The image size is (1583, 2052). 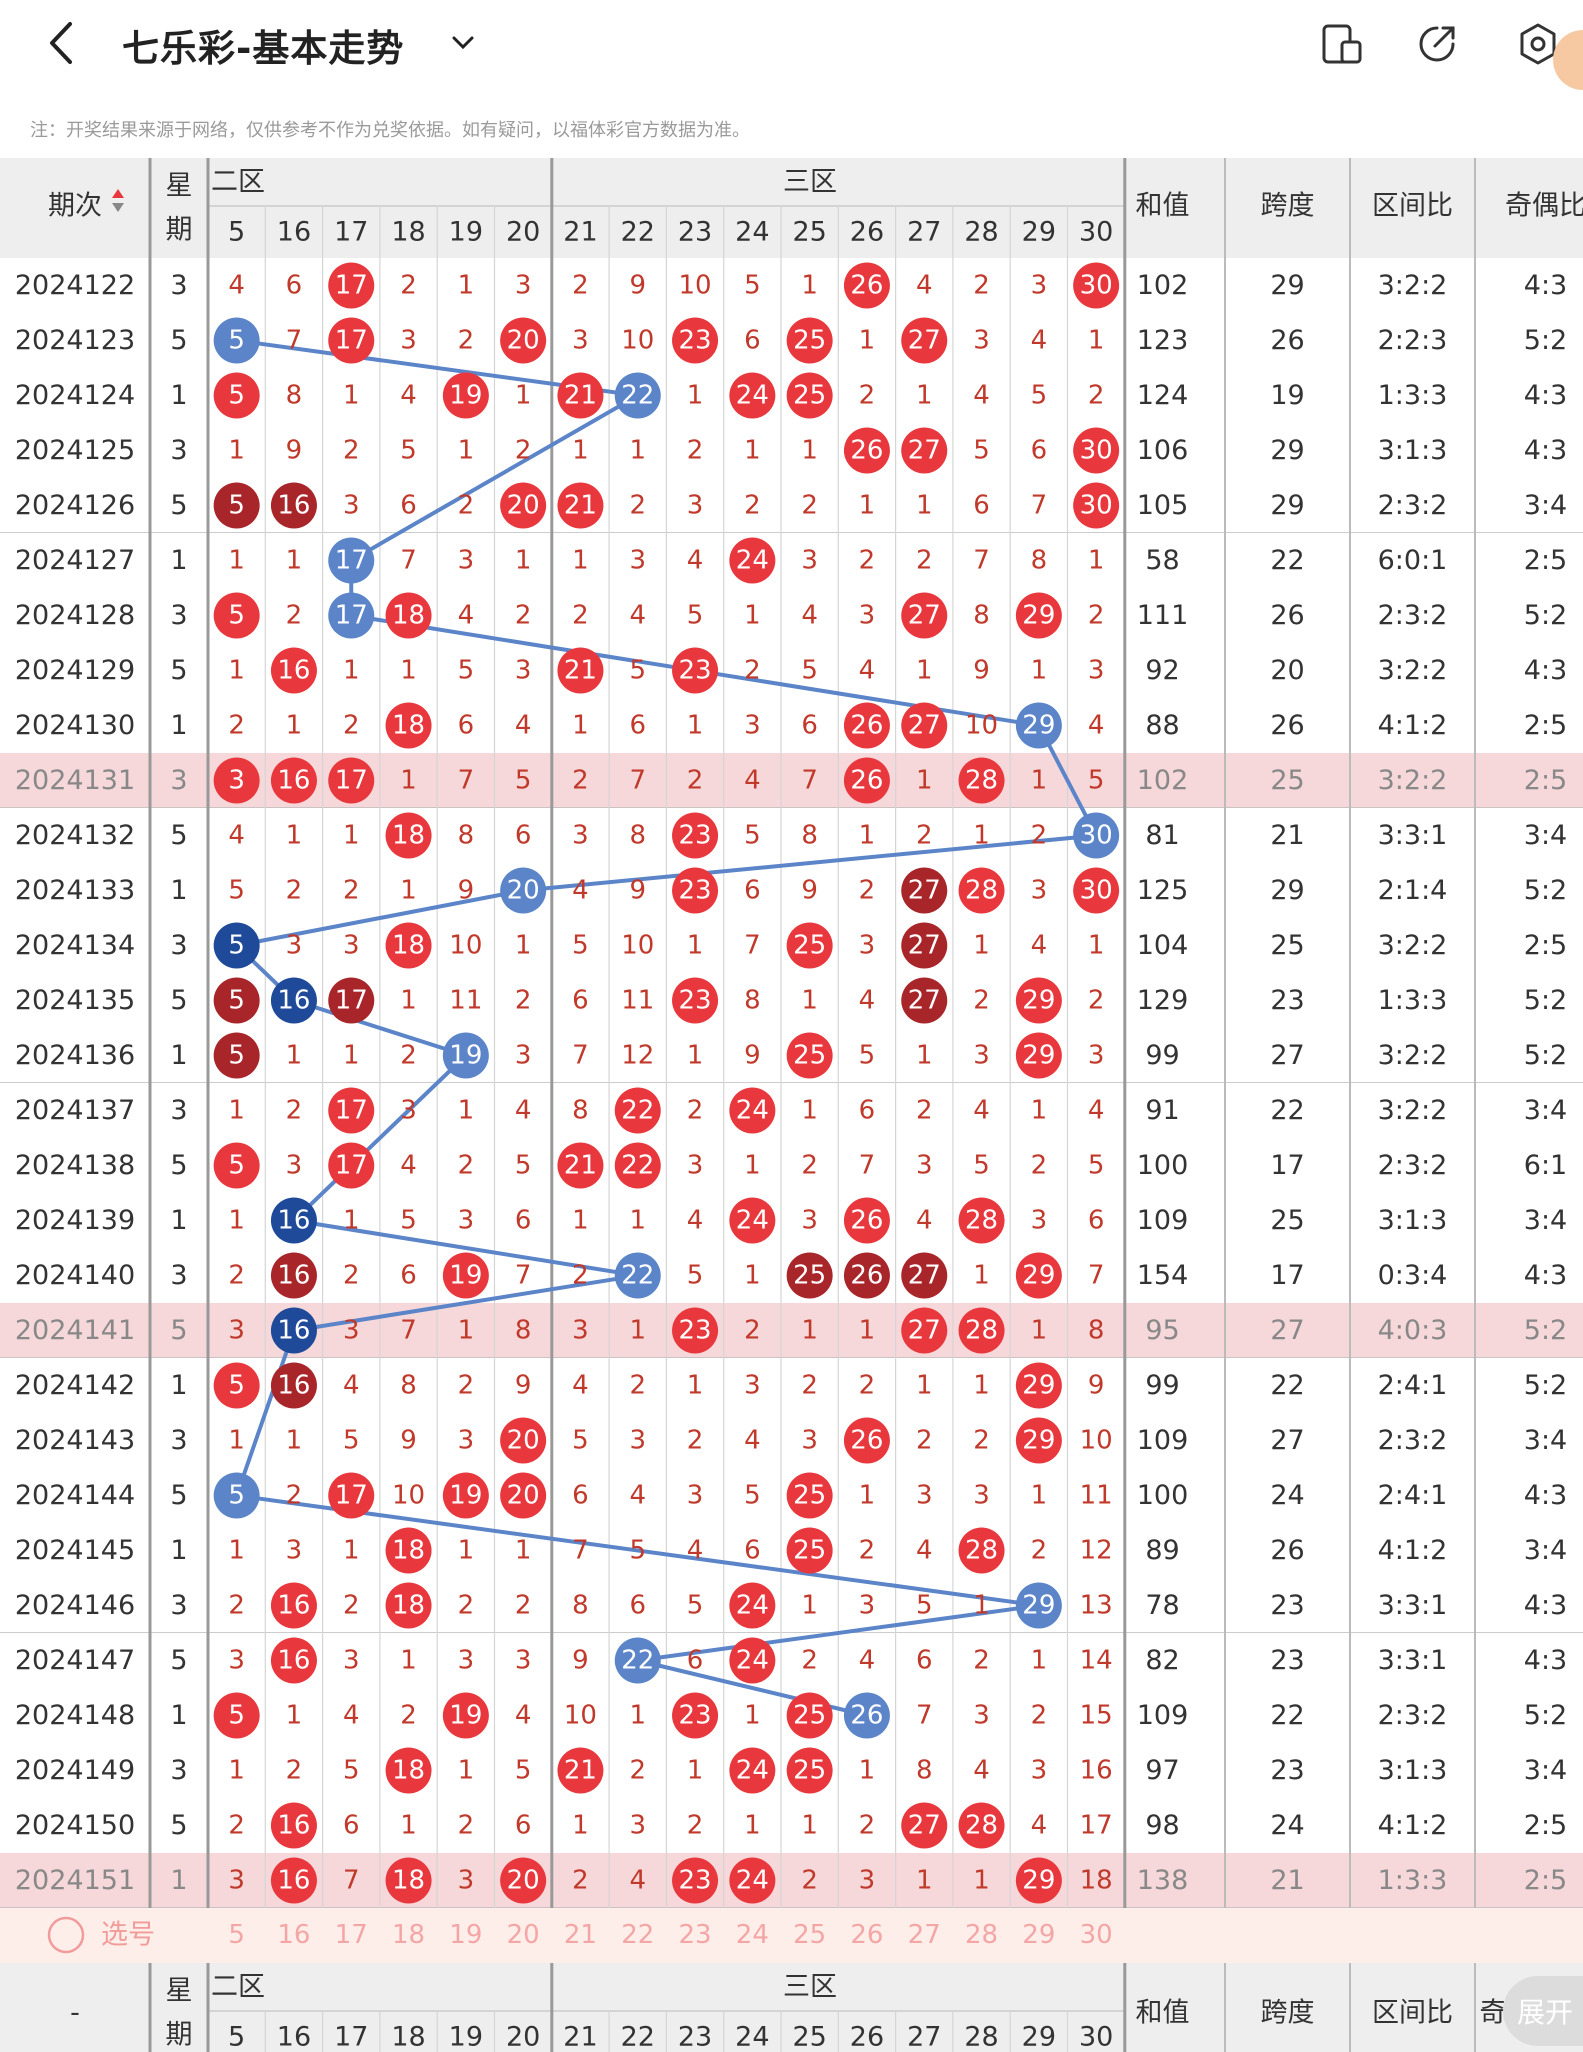 What do you see at coordinates (1038, 1935) in the screenshot?
I see `select-number-option: 29` at bounding box center [1038, 1935].